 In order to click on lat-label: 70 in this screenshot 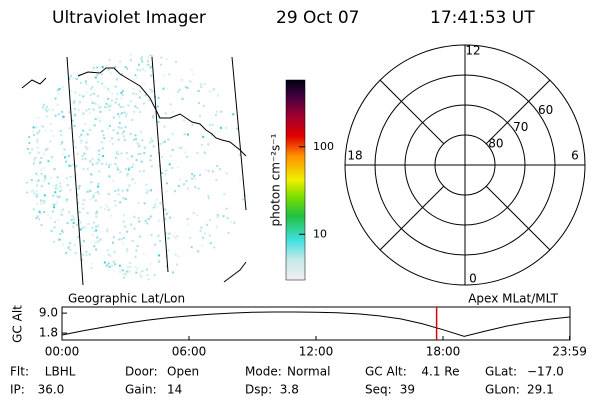, I will do `click(520, 127)`.